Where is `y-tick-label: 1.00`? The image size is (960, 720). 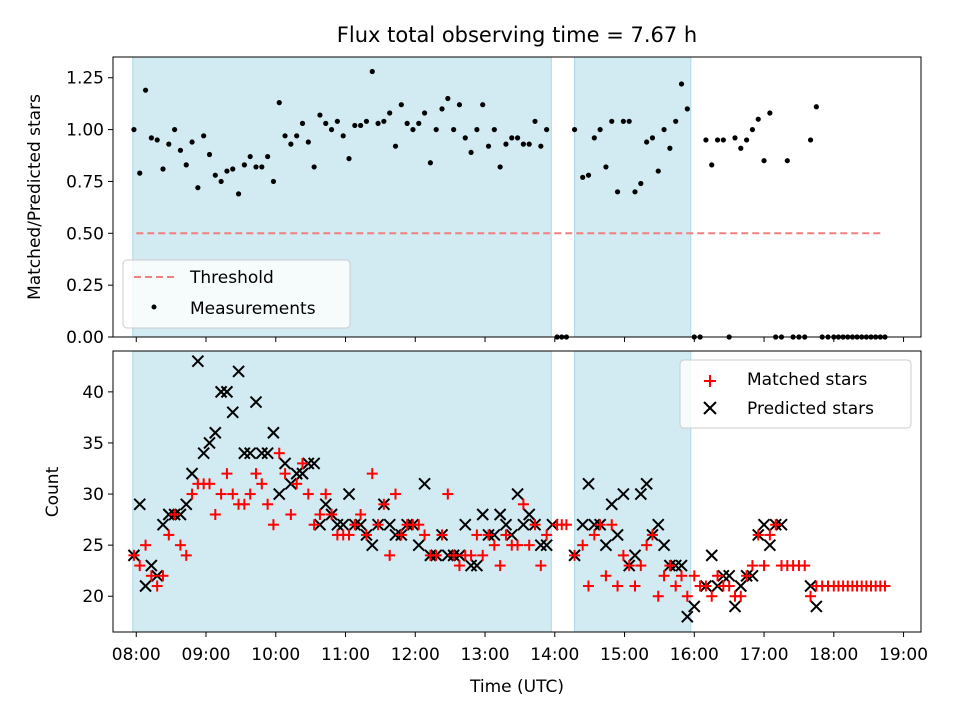 y-tick-label: 1.00 is located at coordinates (85, 131).